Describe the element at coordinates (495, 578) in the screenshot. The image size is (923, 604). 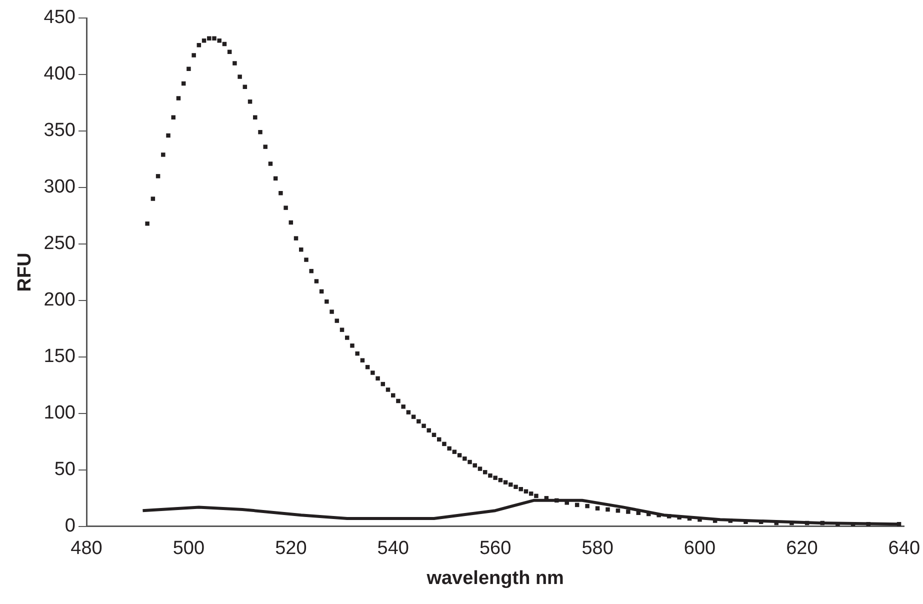
I see `x-axis-title: wavelength nm` at that location.